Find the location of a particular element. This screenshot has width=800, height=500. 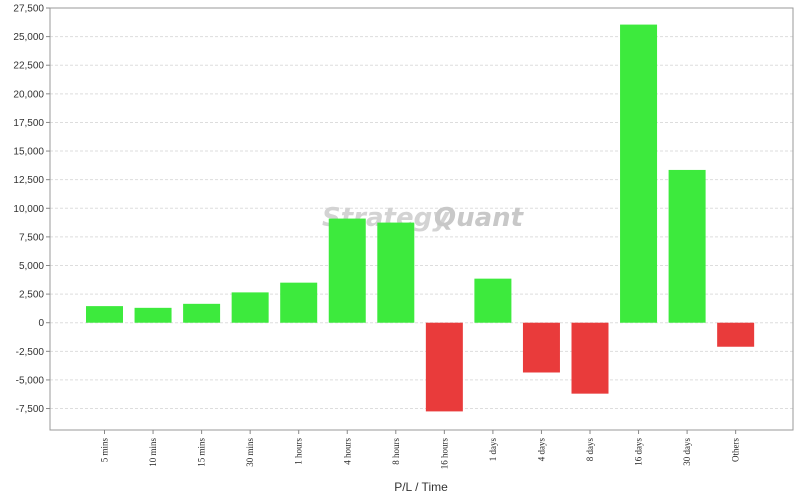

y-tick-label: -2,500 is located at coordinates (30, 352).